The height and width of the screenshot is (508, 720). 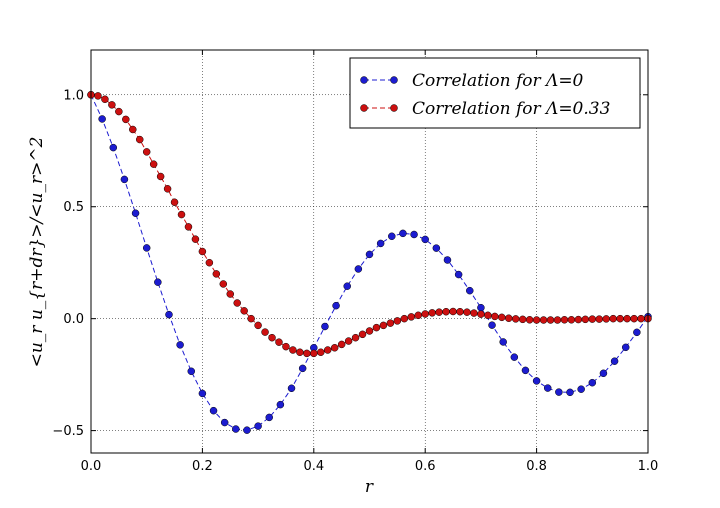 What do you see at coordinates (369, 487) in the screenshot?
I see `x-axis-label: r` at bounding box center [369, 487].